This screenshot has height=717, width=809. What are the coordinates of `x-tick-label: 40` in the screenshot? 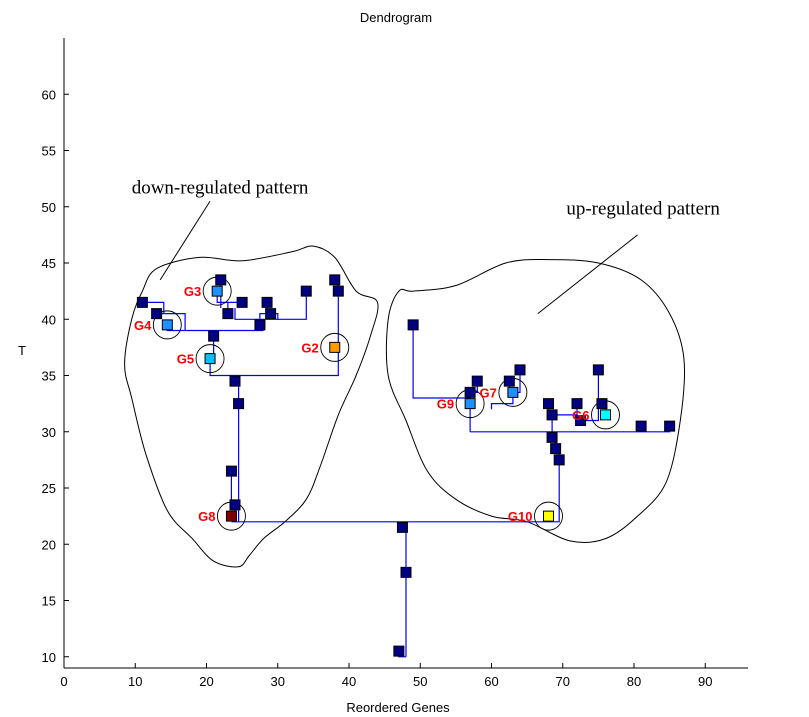 It's located at (349, 681).